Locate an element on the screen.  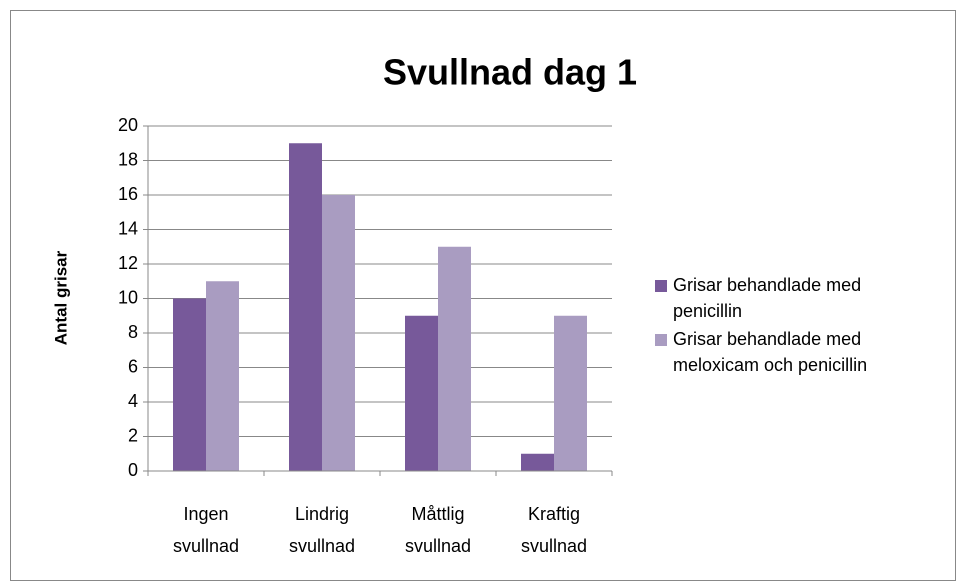
y-tick-label: 8 is located at coordinates (133, 332).